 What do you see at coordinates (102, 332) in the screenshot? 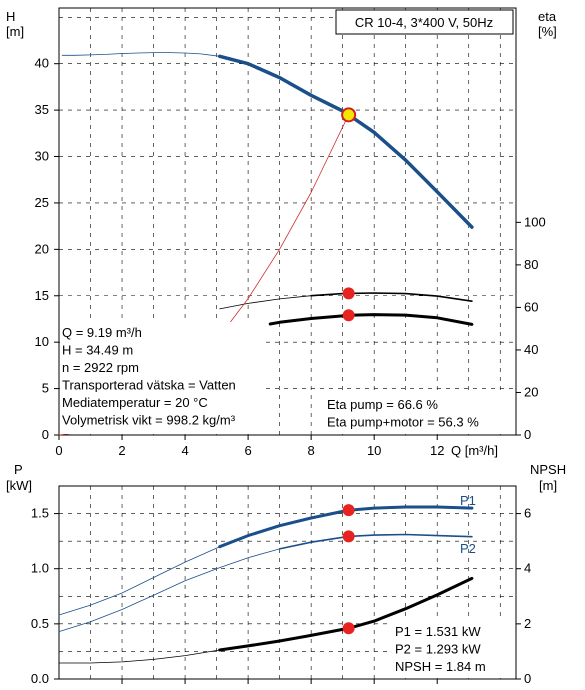
I see `info-line: Q = 9.19 m³/h` at bounding box center [102, 332].